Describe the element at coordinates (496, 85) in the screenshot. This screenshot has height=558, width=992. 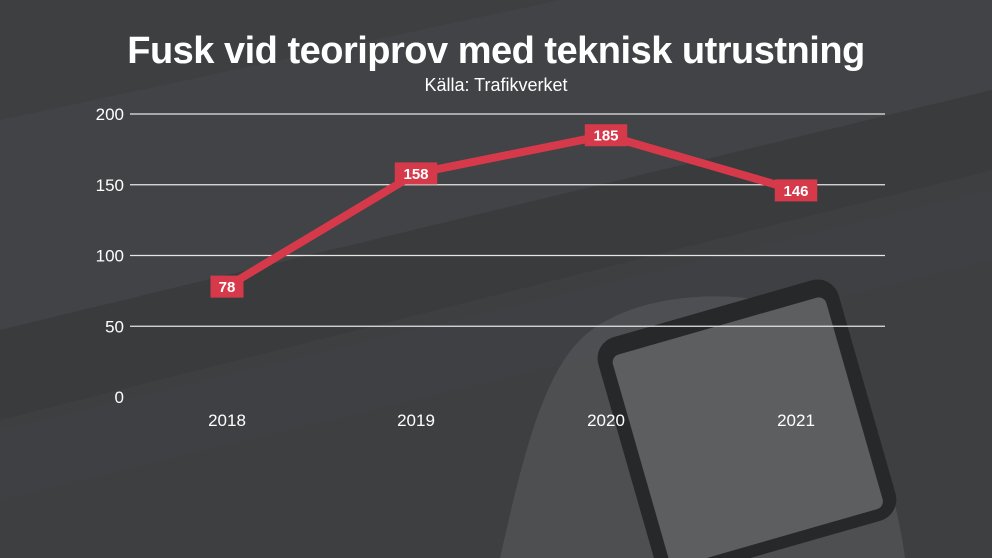
I see `chart-subtitle: Källa: Trafikverket` at that location.